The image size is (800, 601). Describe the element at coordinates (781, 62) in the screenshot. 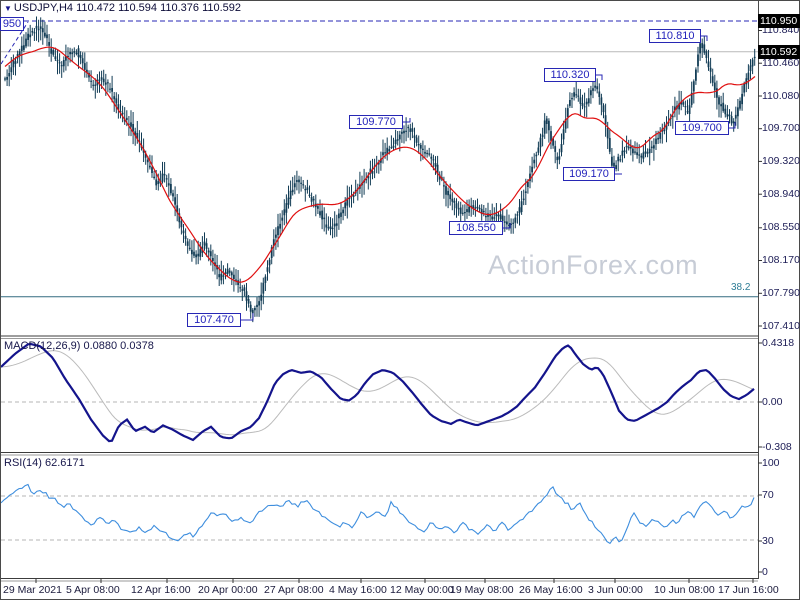

I see `price-axis-label: 110.460` at that location.